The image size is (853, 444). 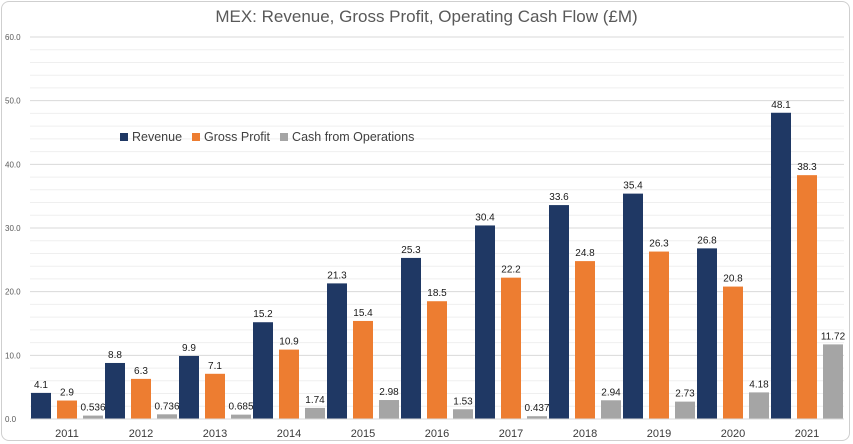 What do you see at coordinates (781, 105) in the screenshot?
I see `data-label: 48.1` at bounding box center [781, 105].